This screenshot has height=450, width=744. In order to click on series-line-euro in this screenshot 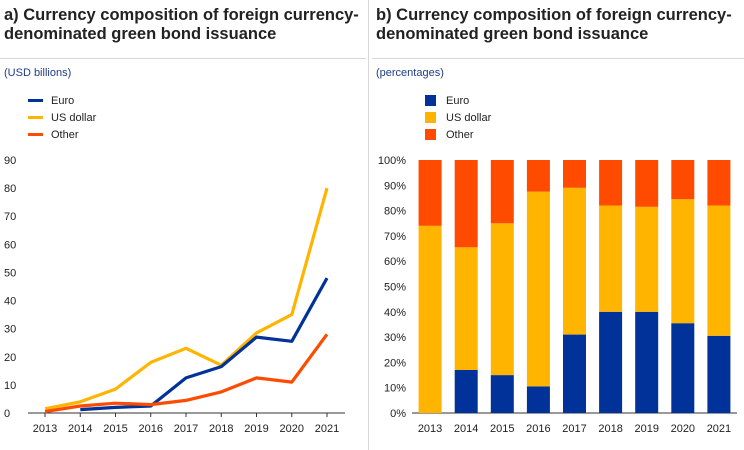, I will do `click(204, 344)`.